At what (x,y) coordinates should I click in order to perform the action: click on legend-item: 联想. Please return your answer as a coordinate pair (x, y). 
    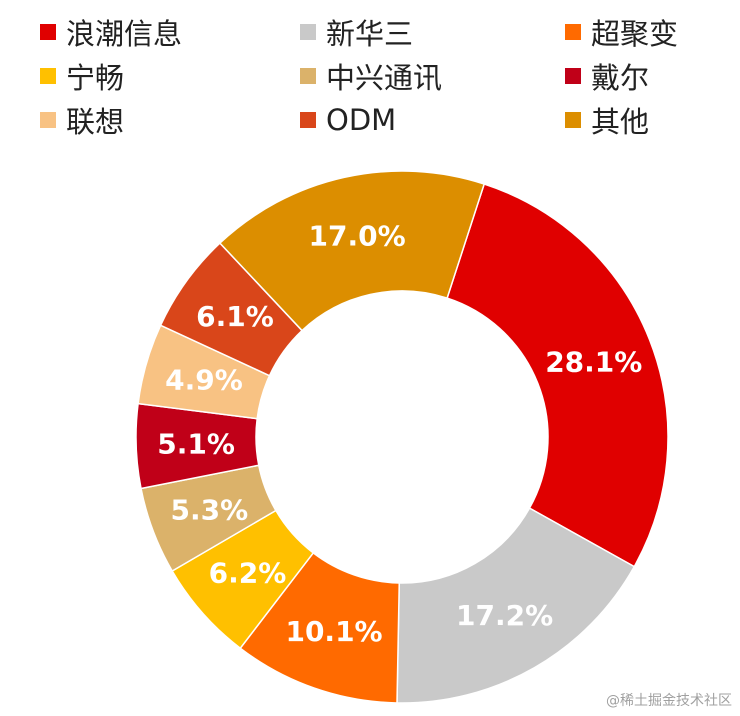
    Looking at the image, I should click on (82, 120).